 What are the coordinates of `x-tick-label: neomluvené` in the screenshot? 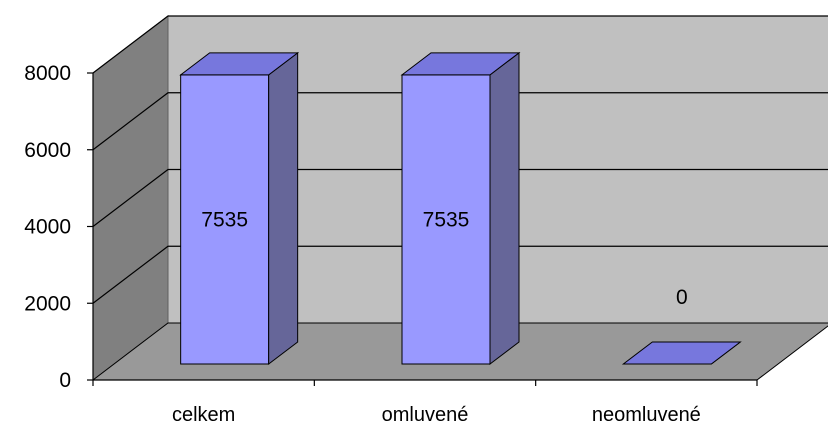 It's located at (646, 415).